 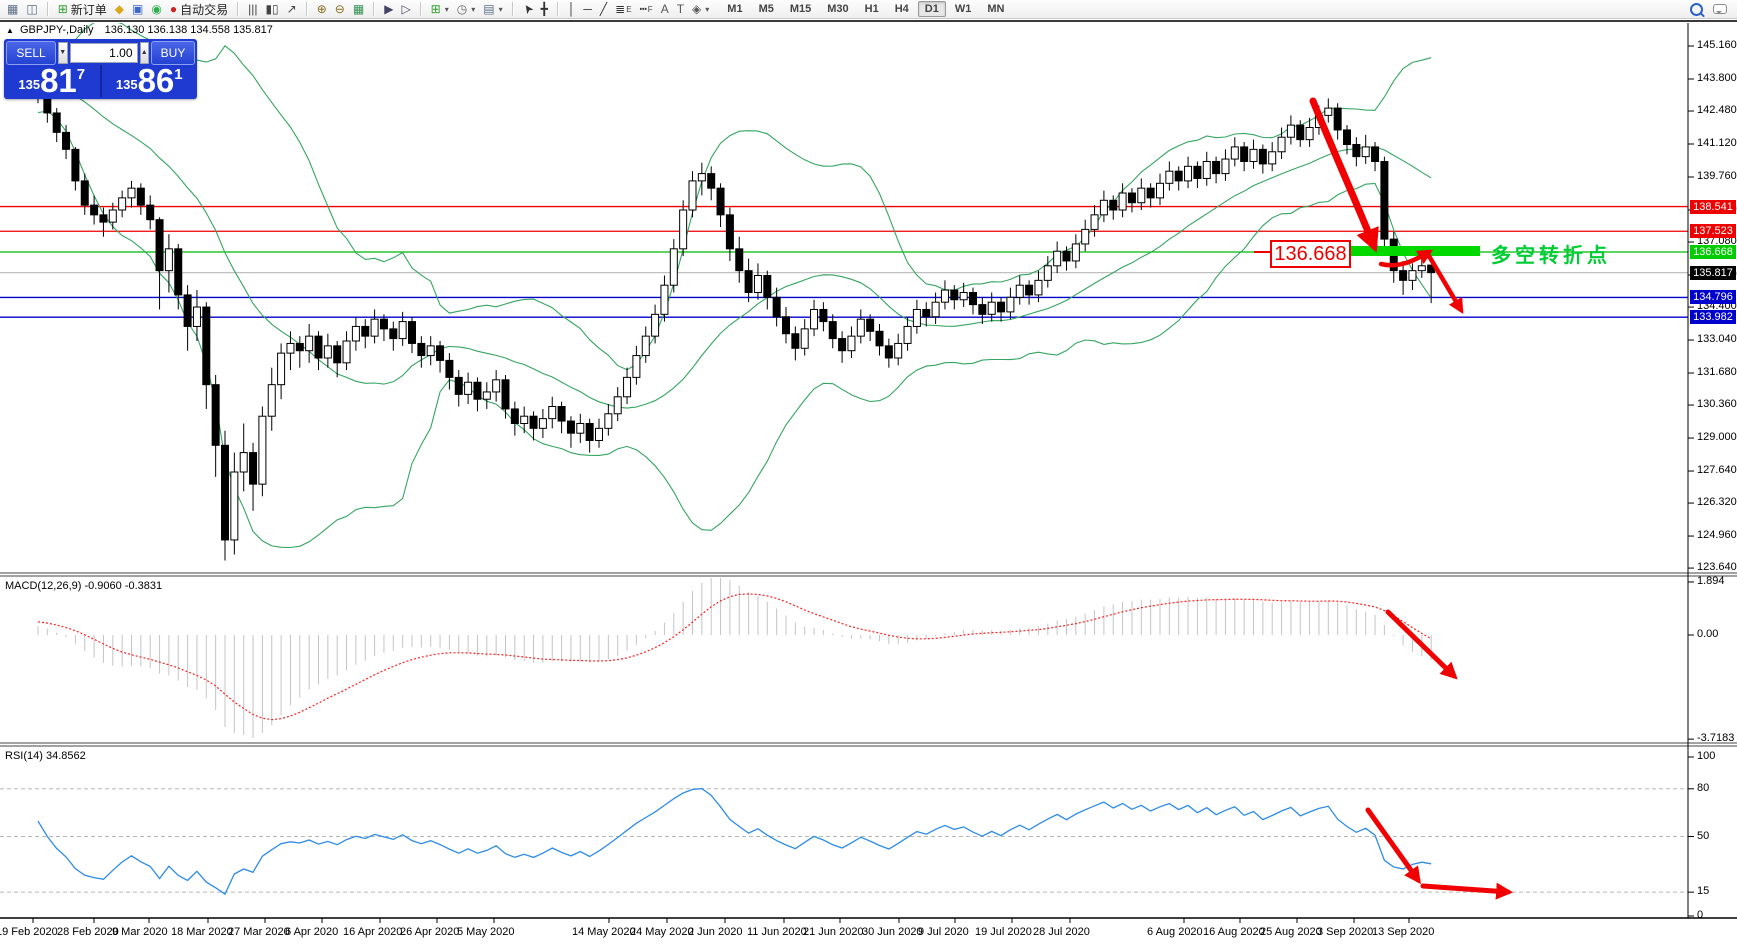 I want to click on data-window-icon: ◫, so click(x=31, y=9).